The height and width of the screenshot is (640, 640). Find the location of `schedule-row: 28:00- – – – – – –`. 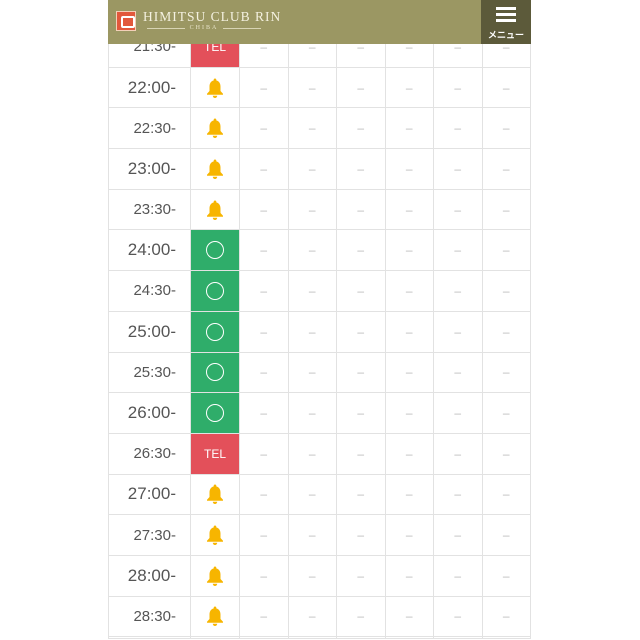

schedule-row: 28:00- – – – – – – is located at coordinates (319, 575).